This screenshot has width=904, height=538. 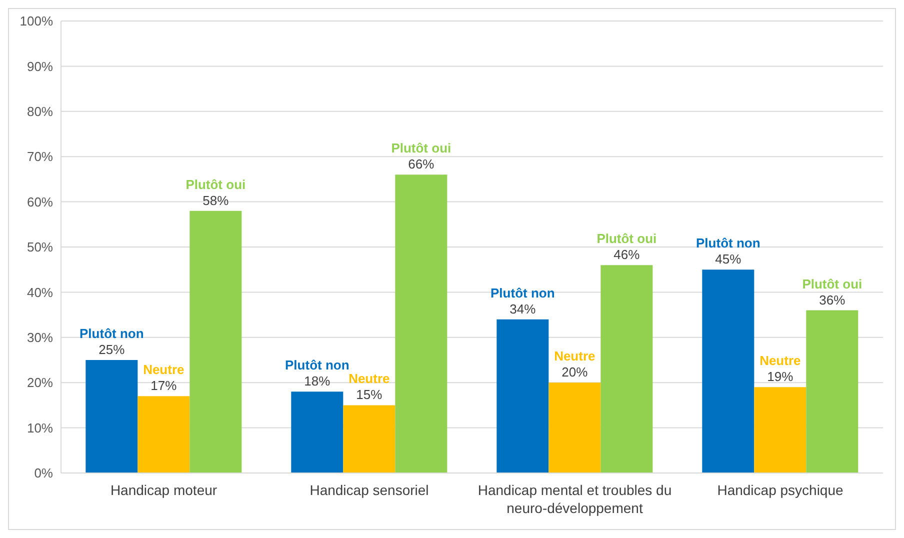 What do you see at coordinates (728, 259) in the screenshot?
I see `data-label: 45%` at bounding box center [728, 259].